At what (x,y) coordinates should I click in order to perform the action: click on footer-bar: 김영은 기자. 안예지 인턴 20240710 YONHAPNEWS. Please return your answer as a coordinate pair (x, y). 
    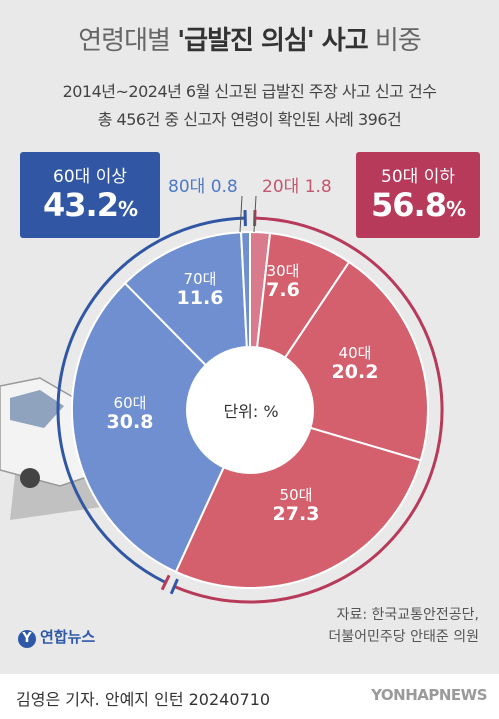
    Looking at the image, I should click on (249, 696).